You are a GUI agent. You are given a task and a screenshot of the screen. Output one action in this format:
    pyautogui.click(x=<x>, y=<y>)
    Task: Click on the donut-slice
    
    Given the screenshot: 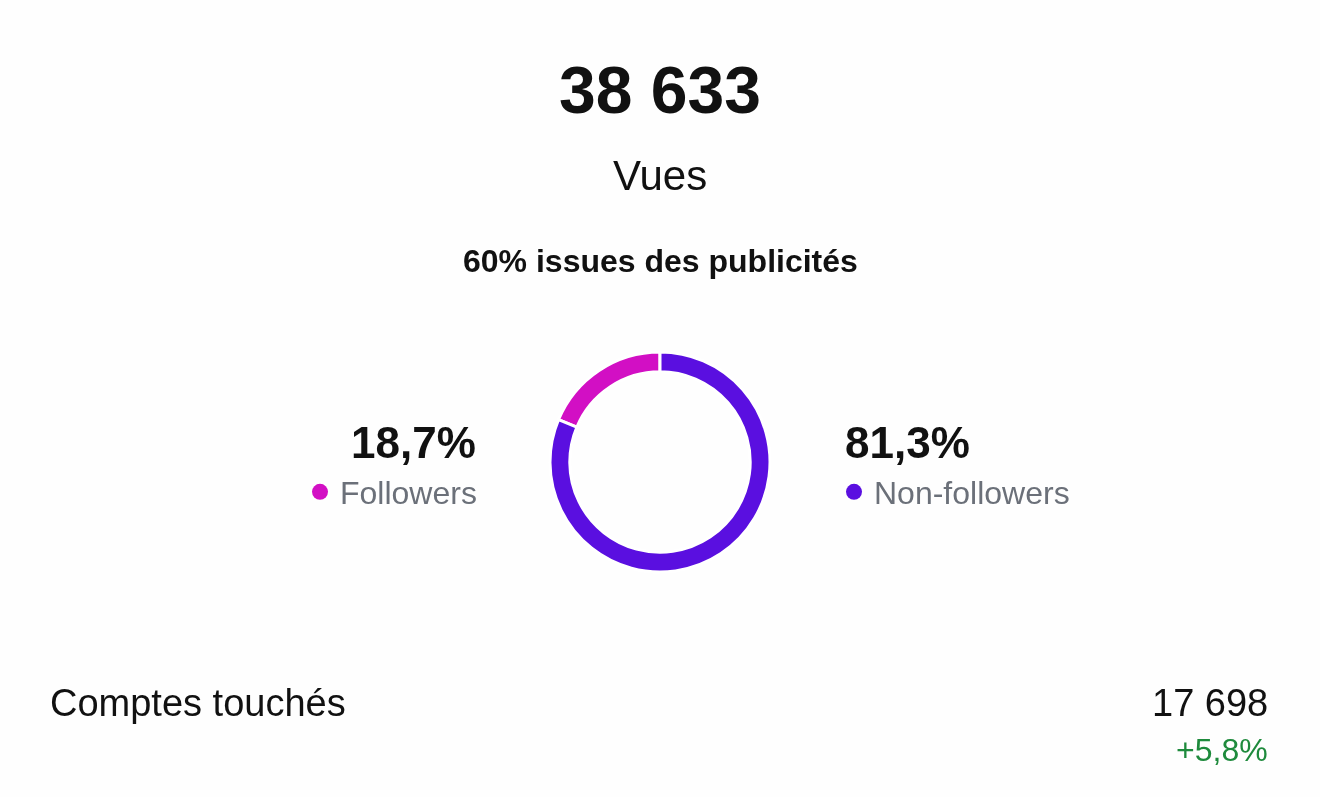 What is the action you would take?
    pyautogui.click(x=660, y=462)
    